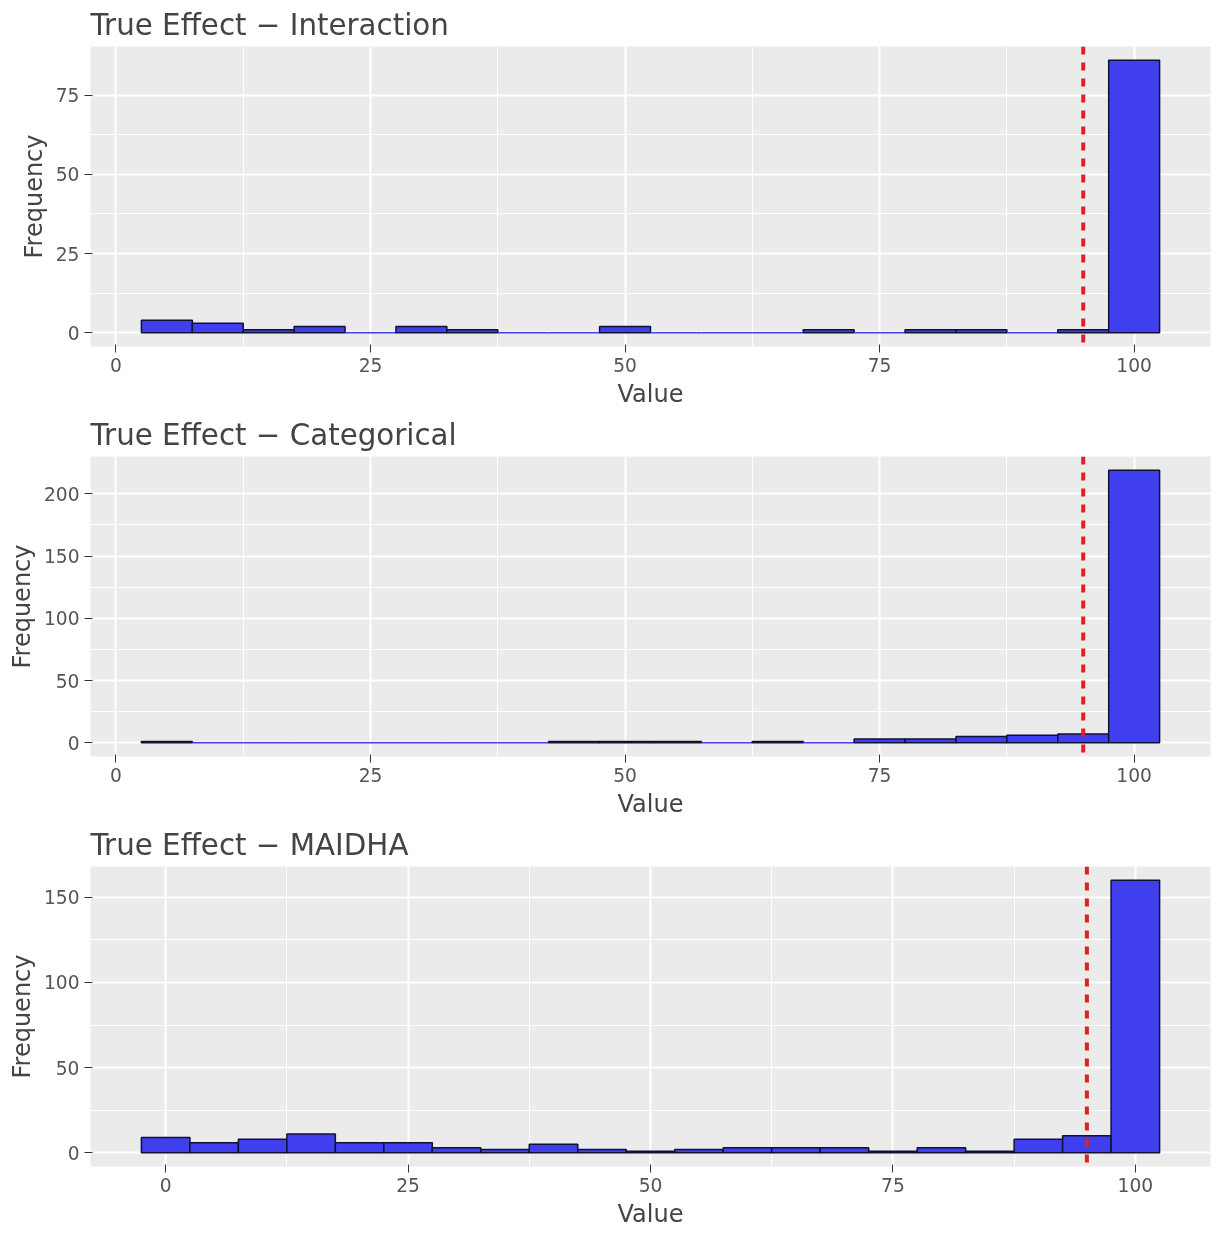 This screenshot has height=1241, width=1231. I want to click on y-tick-label: 75, so click(67, 96).